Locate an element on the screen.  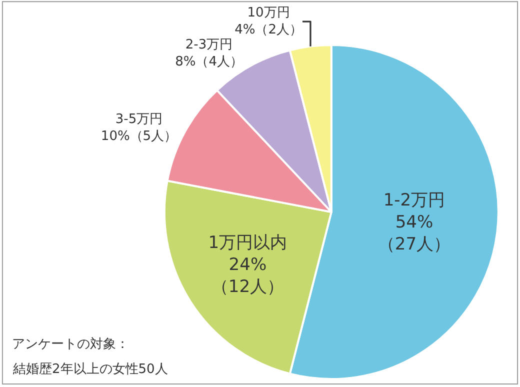
text: 結婚歴2年以上の女性50人 is located at coordinates (90, 369).